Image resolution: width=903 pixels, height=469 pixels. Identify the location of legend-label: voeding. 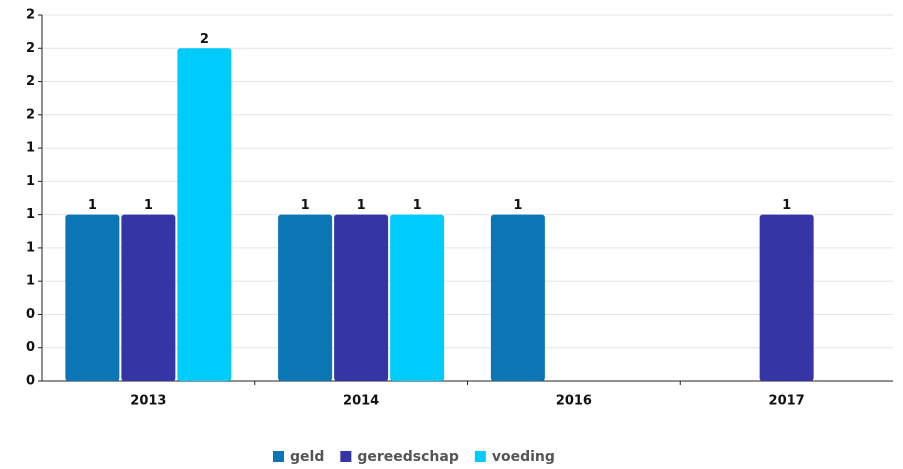
(523, 457).